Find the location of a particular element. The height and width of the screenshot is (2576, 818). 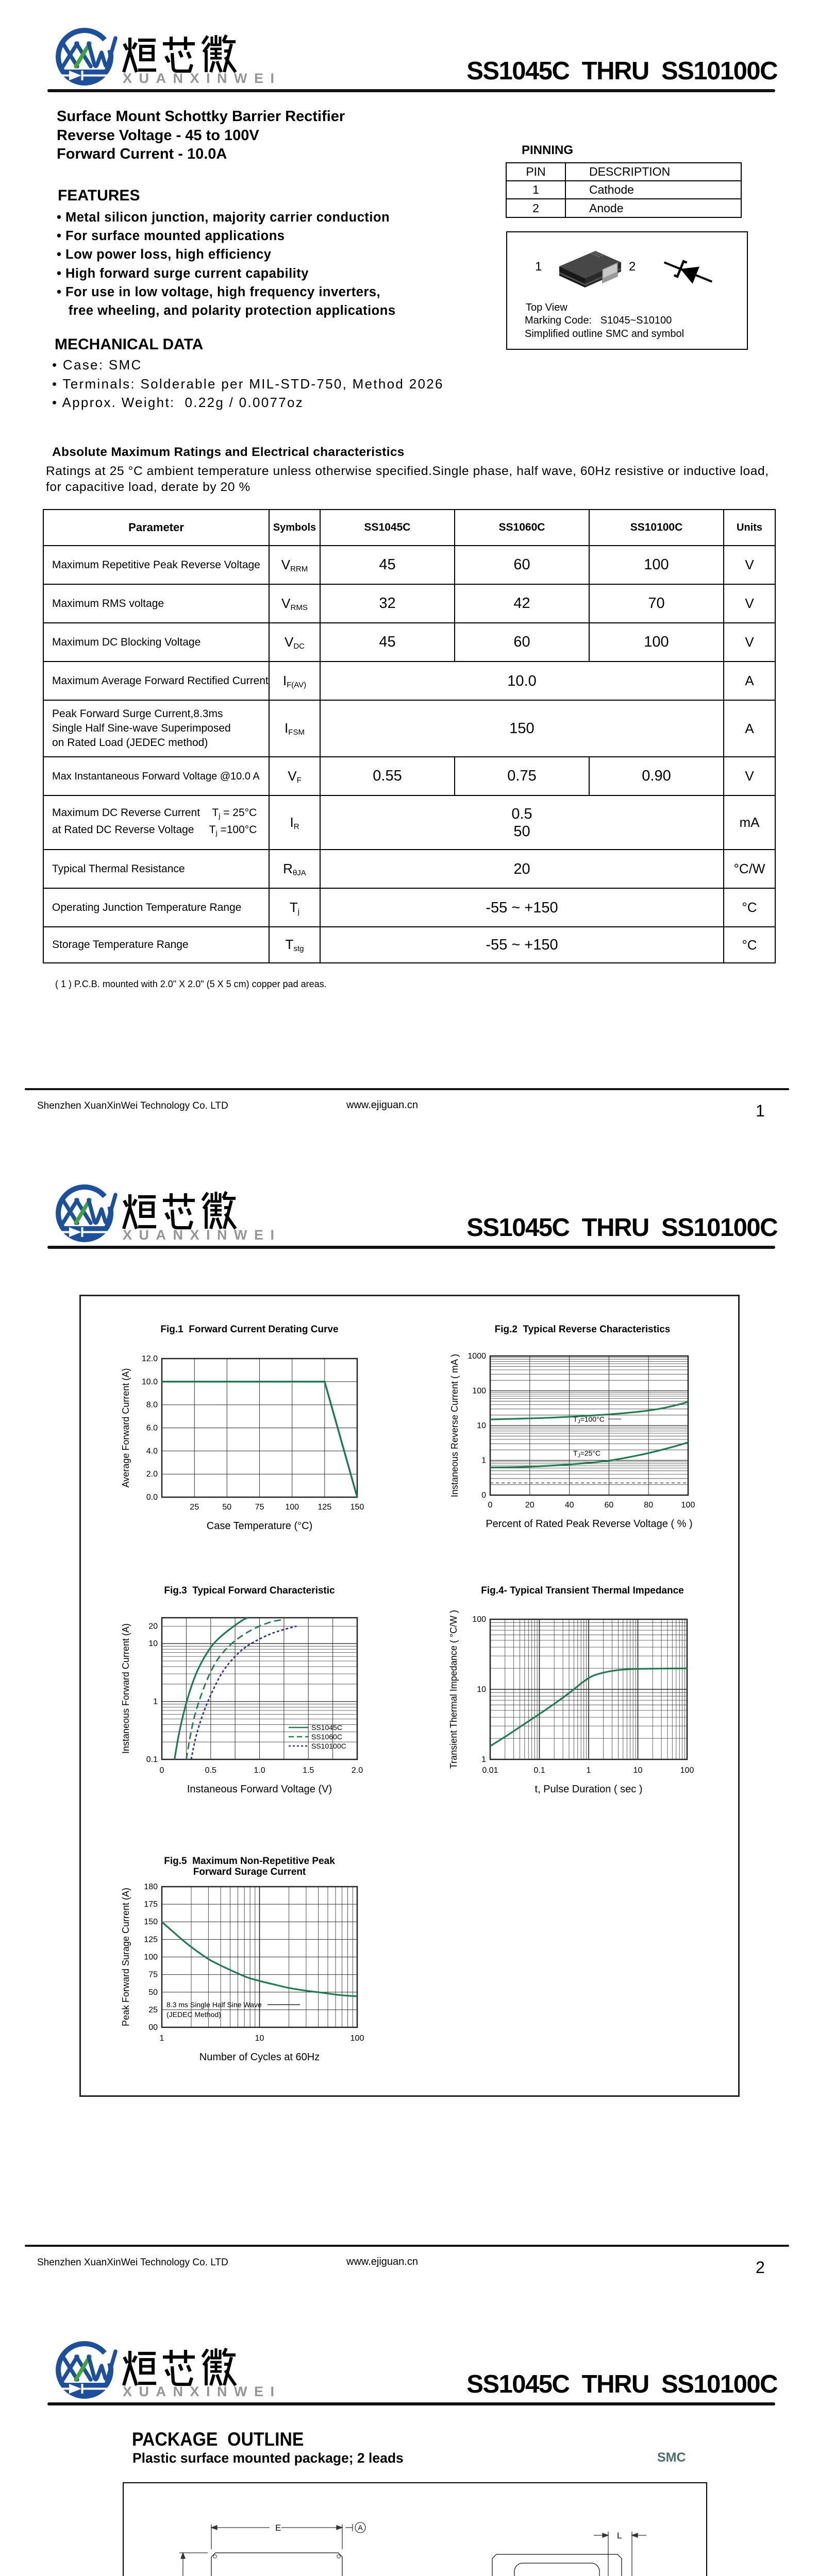

svg-text:Transient Thermal Impedance (: Transient Thermal Impedance ( °C/W ) is located at coordinates (453, 1689).